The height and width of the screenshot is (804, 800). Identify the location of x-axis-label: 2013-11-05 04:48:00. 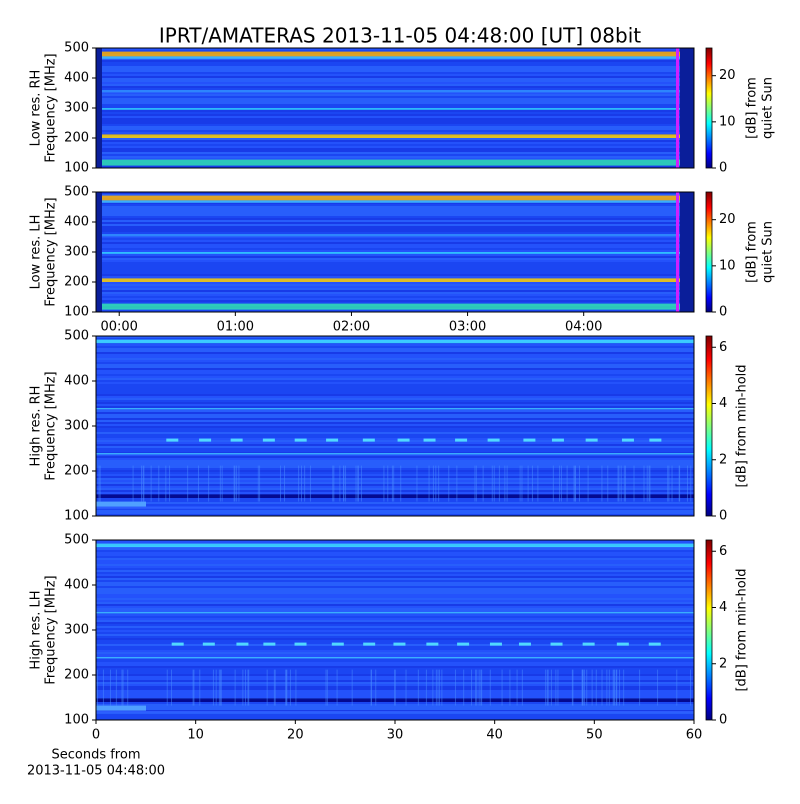
(96, 771).